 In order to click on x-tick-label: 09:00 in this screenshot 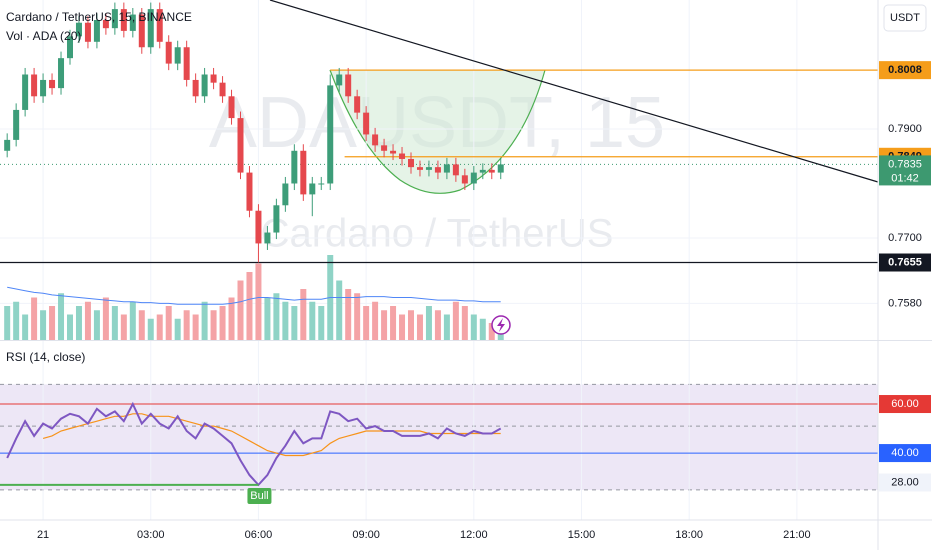, I will do `click(366, 535)`.